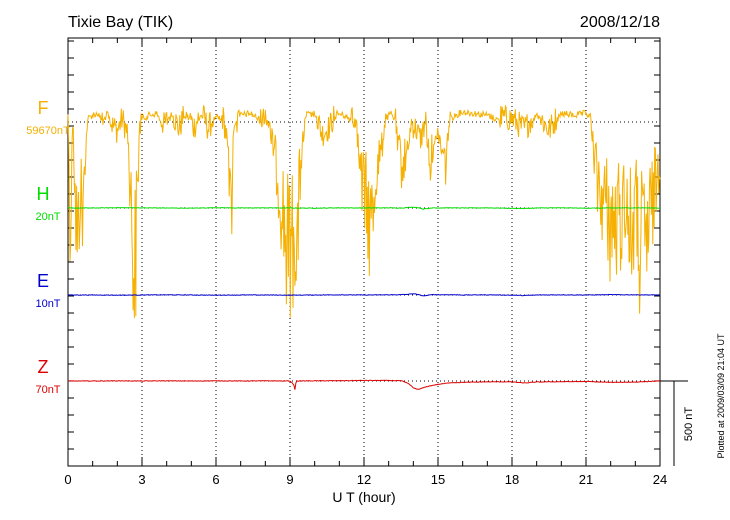 This screenshot has height=520, width=730. I want to click on x-tick-label: 0, so click(67, 479).